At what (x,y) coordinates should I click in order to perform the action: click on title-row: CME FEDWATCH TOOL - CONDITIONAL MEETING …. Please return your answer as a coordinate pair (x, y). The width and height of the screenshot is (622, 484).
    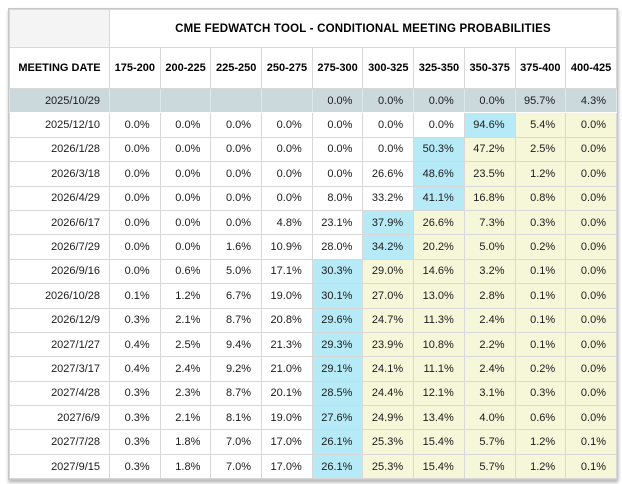
    Looking at the image, I should click on (313, 28).